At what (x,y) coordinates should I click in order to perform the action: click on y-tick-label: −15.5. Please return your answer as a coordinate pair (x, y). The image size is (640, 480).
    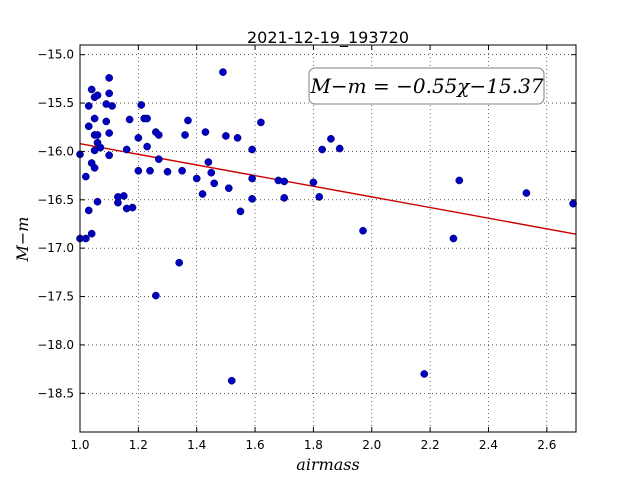
    Looking at the image, I should click on (55, 103).